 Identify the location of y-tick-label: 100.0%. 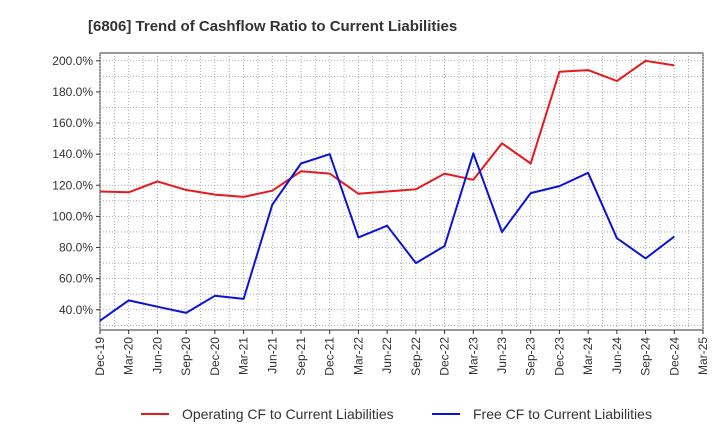
(72, 216).